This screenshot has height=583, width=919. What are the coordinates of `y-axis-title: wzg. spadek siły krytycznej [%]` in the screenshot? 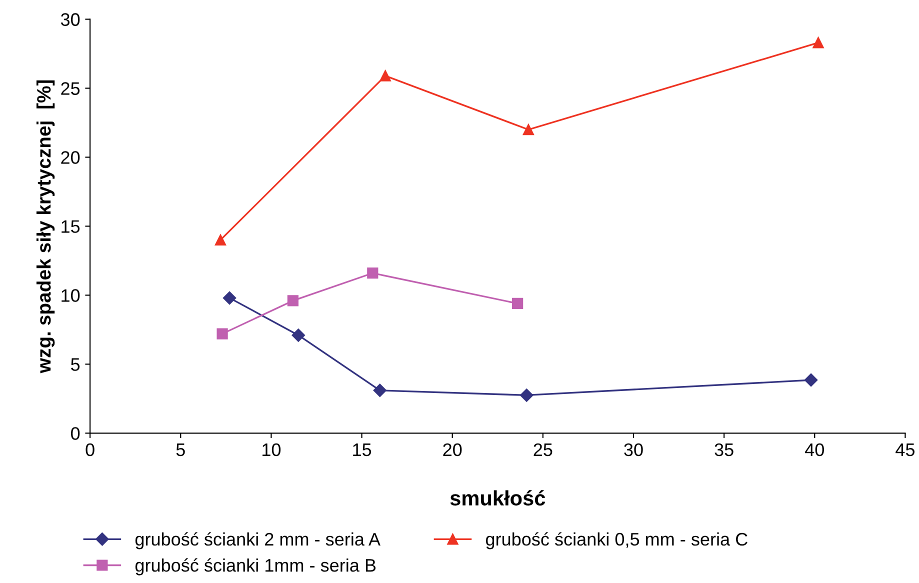 It's located at (45, 227).